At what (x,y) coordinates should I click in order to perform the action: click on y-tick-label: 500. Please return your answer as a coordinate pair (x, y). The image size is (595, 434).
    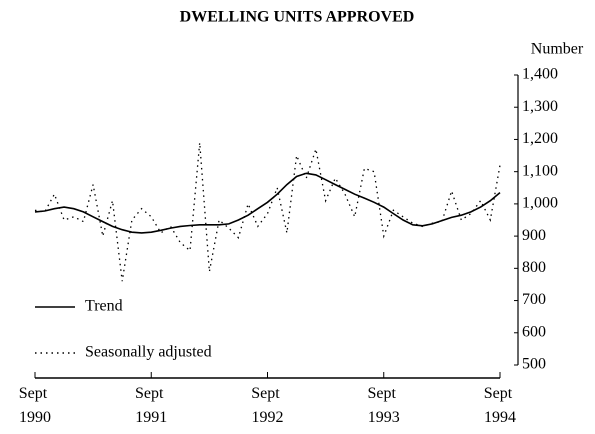
    Looking at the image, I should click on (534, 364).